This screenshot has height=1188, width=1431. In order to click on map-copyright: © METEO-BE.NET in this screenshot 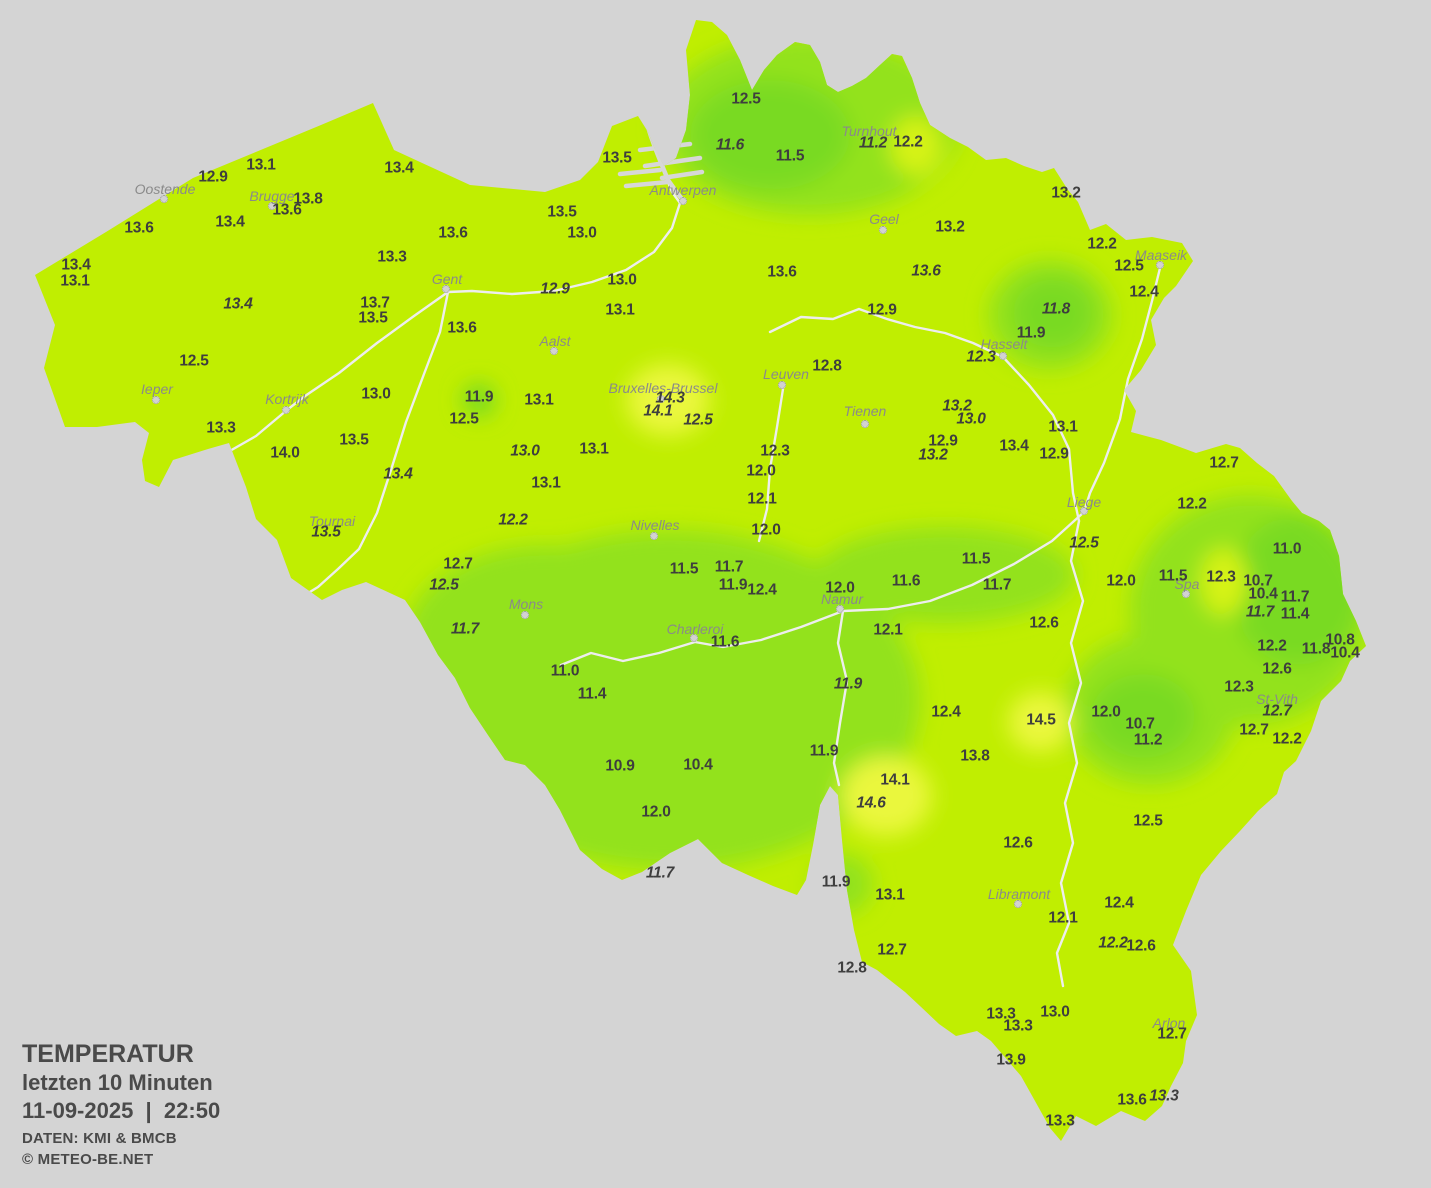, I will do `click(88, 1159)`.